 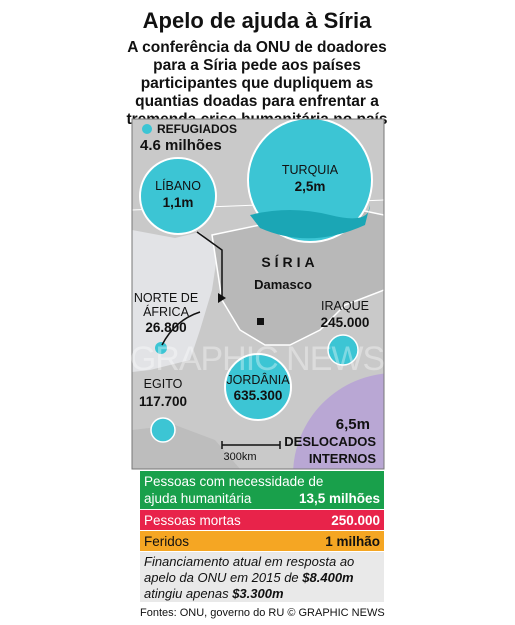 I want to click on country-label: EGITO, so click(x=163, y=384).